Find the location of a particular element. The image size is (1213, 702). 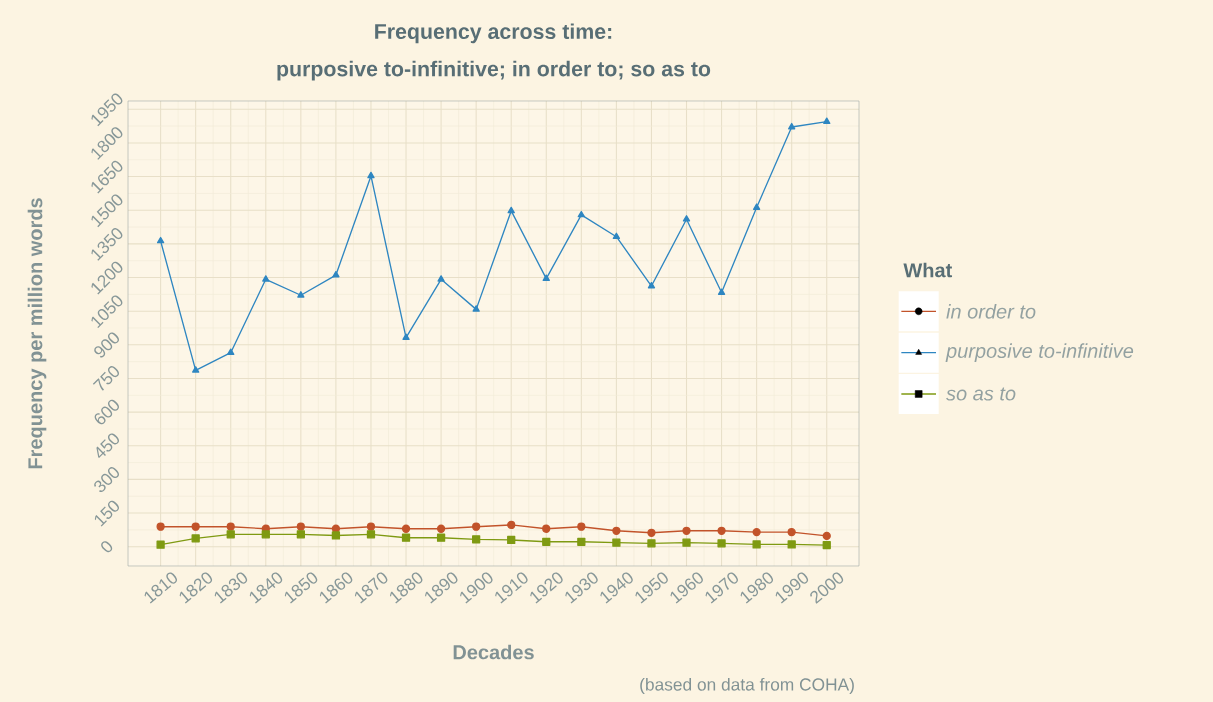

y-tick-label: 150 is located at coordinates (106, 513).